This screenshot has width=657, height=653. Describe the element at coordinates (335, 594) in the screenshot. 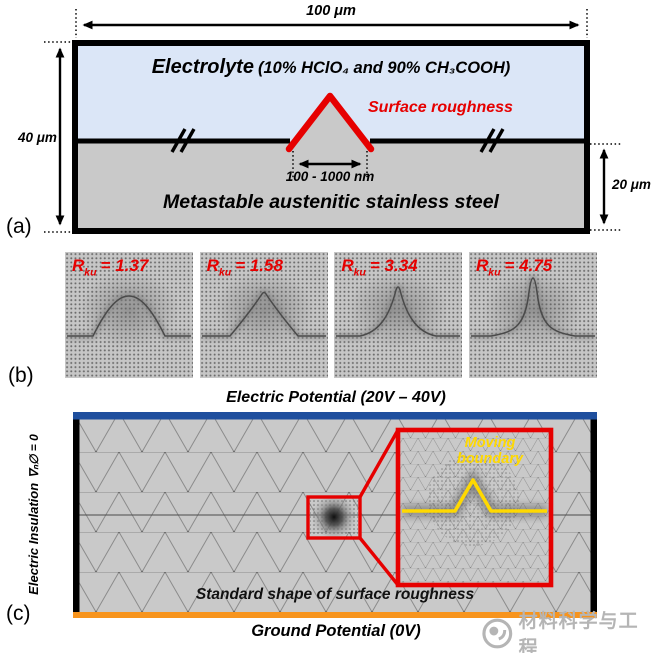

I see `standard-shape-label: Standard shape of surface roughness` at that location.